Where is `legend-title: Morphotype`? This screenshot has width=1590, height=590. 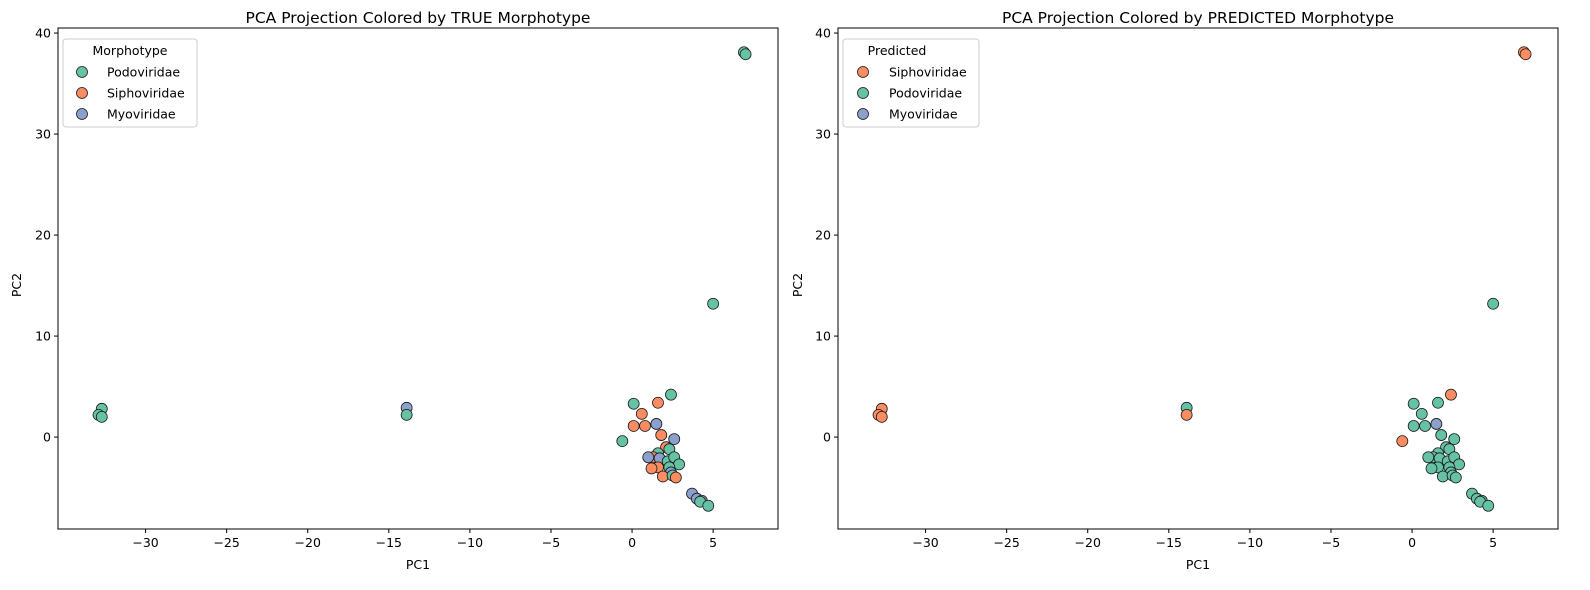 legend-title: Morphotype is located at coordinates (130, 50).